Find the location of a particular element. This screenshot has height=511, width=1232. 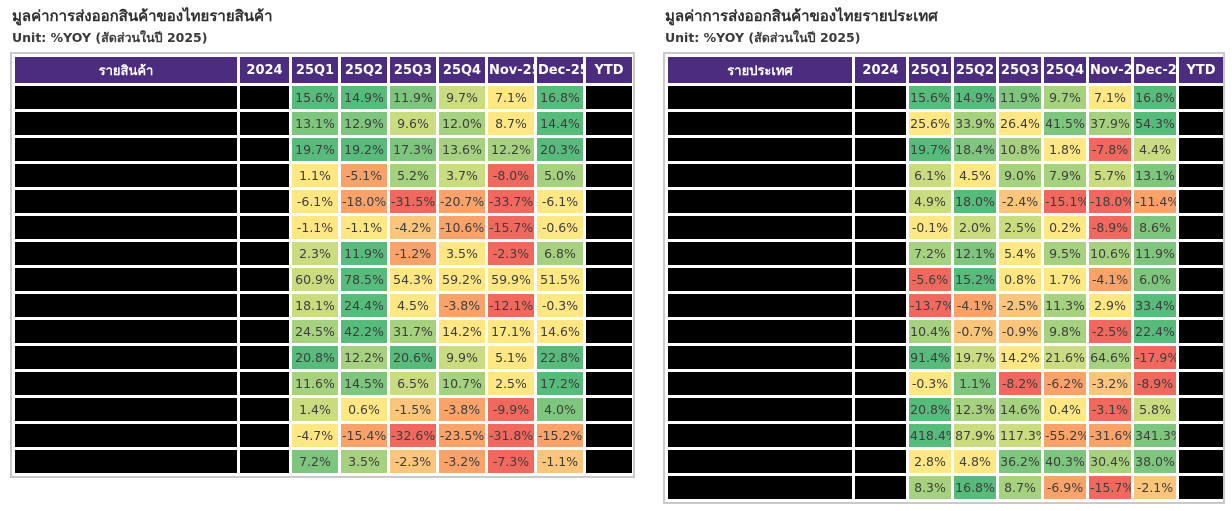

value-cell: -15.2% is located at coordinates (560, 435).